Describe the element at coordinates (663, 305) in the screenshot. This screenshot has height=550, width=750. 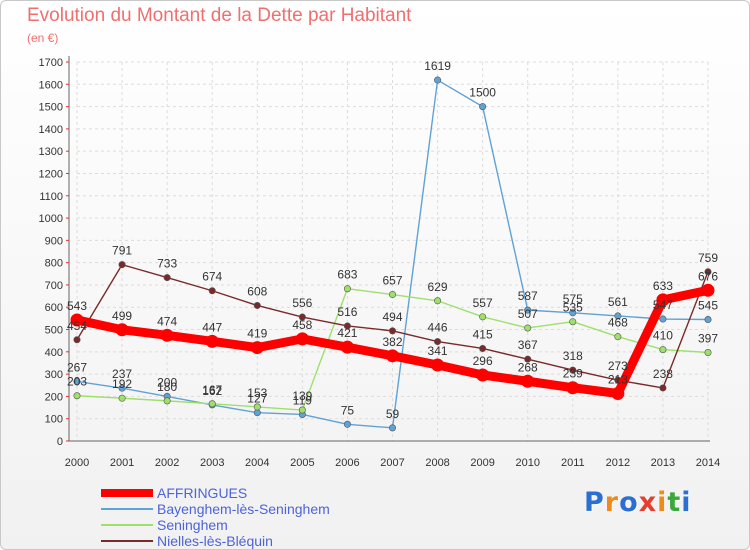
I see `data-label: 547` at that location.